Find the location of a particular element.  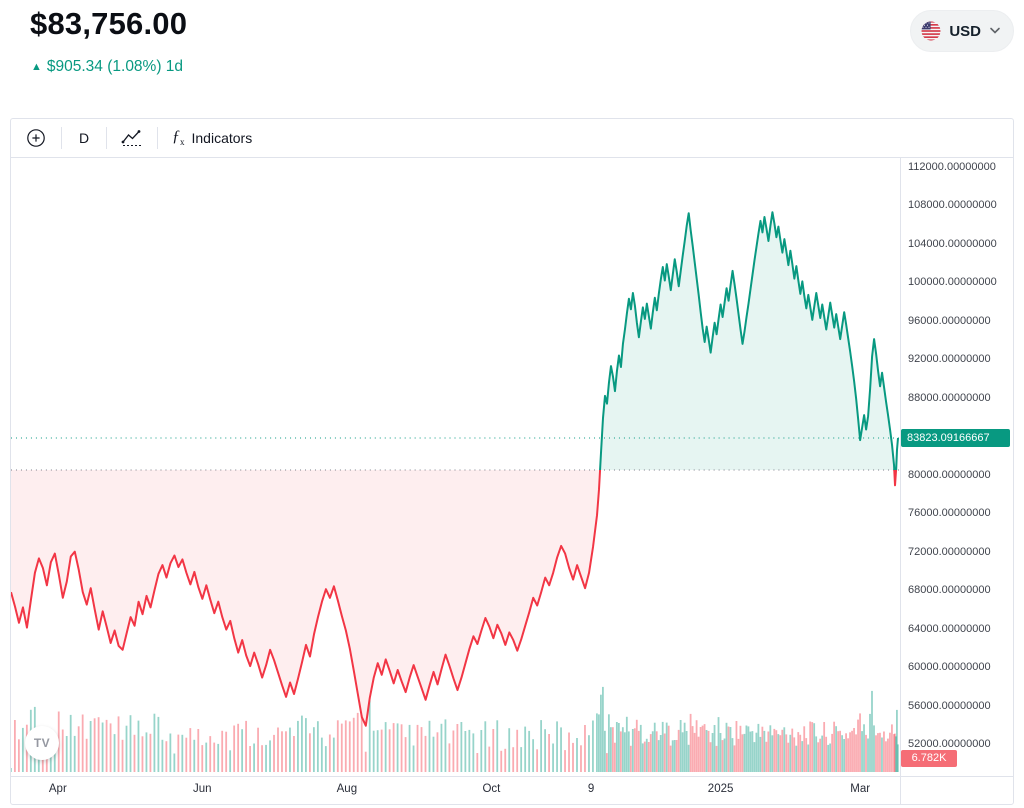

time-axis-labels: Apr Jun Aug Oct 9 2025 Mar is located at coordinates (455, 790).